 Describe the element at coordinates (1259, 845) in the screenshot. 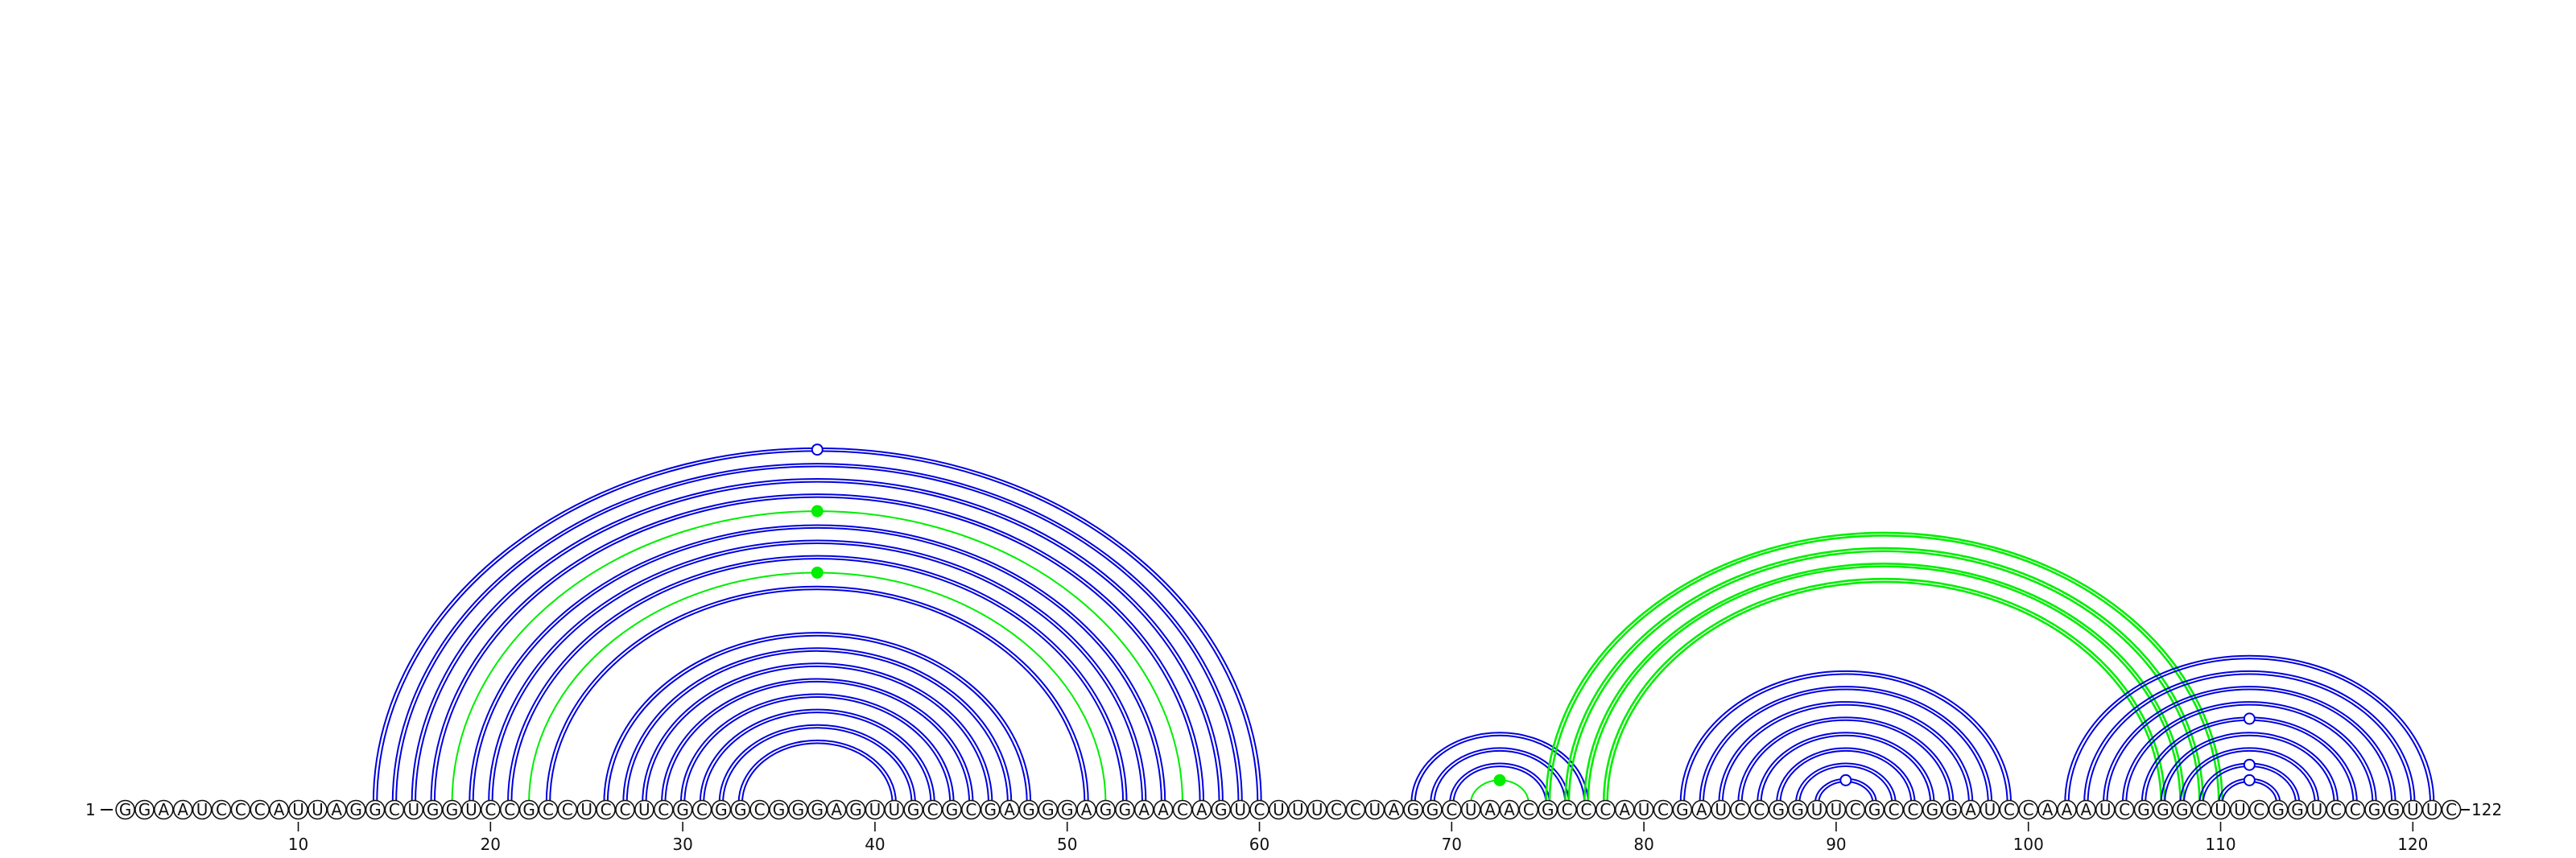

I see `position-tick-label: 60` at that location.